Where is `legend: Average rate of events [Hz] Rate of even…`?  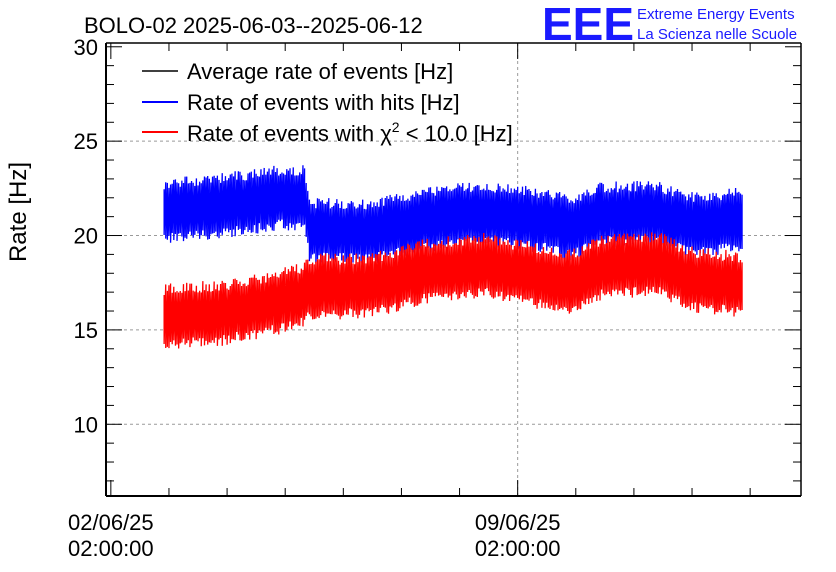
legend: Average rate of events [Hz] Rate of even… is located at coordinates (327, 102).